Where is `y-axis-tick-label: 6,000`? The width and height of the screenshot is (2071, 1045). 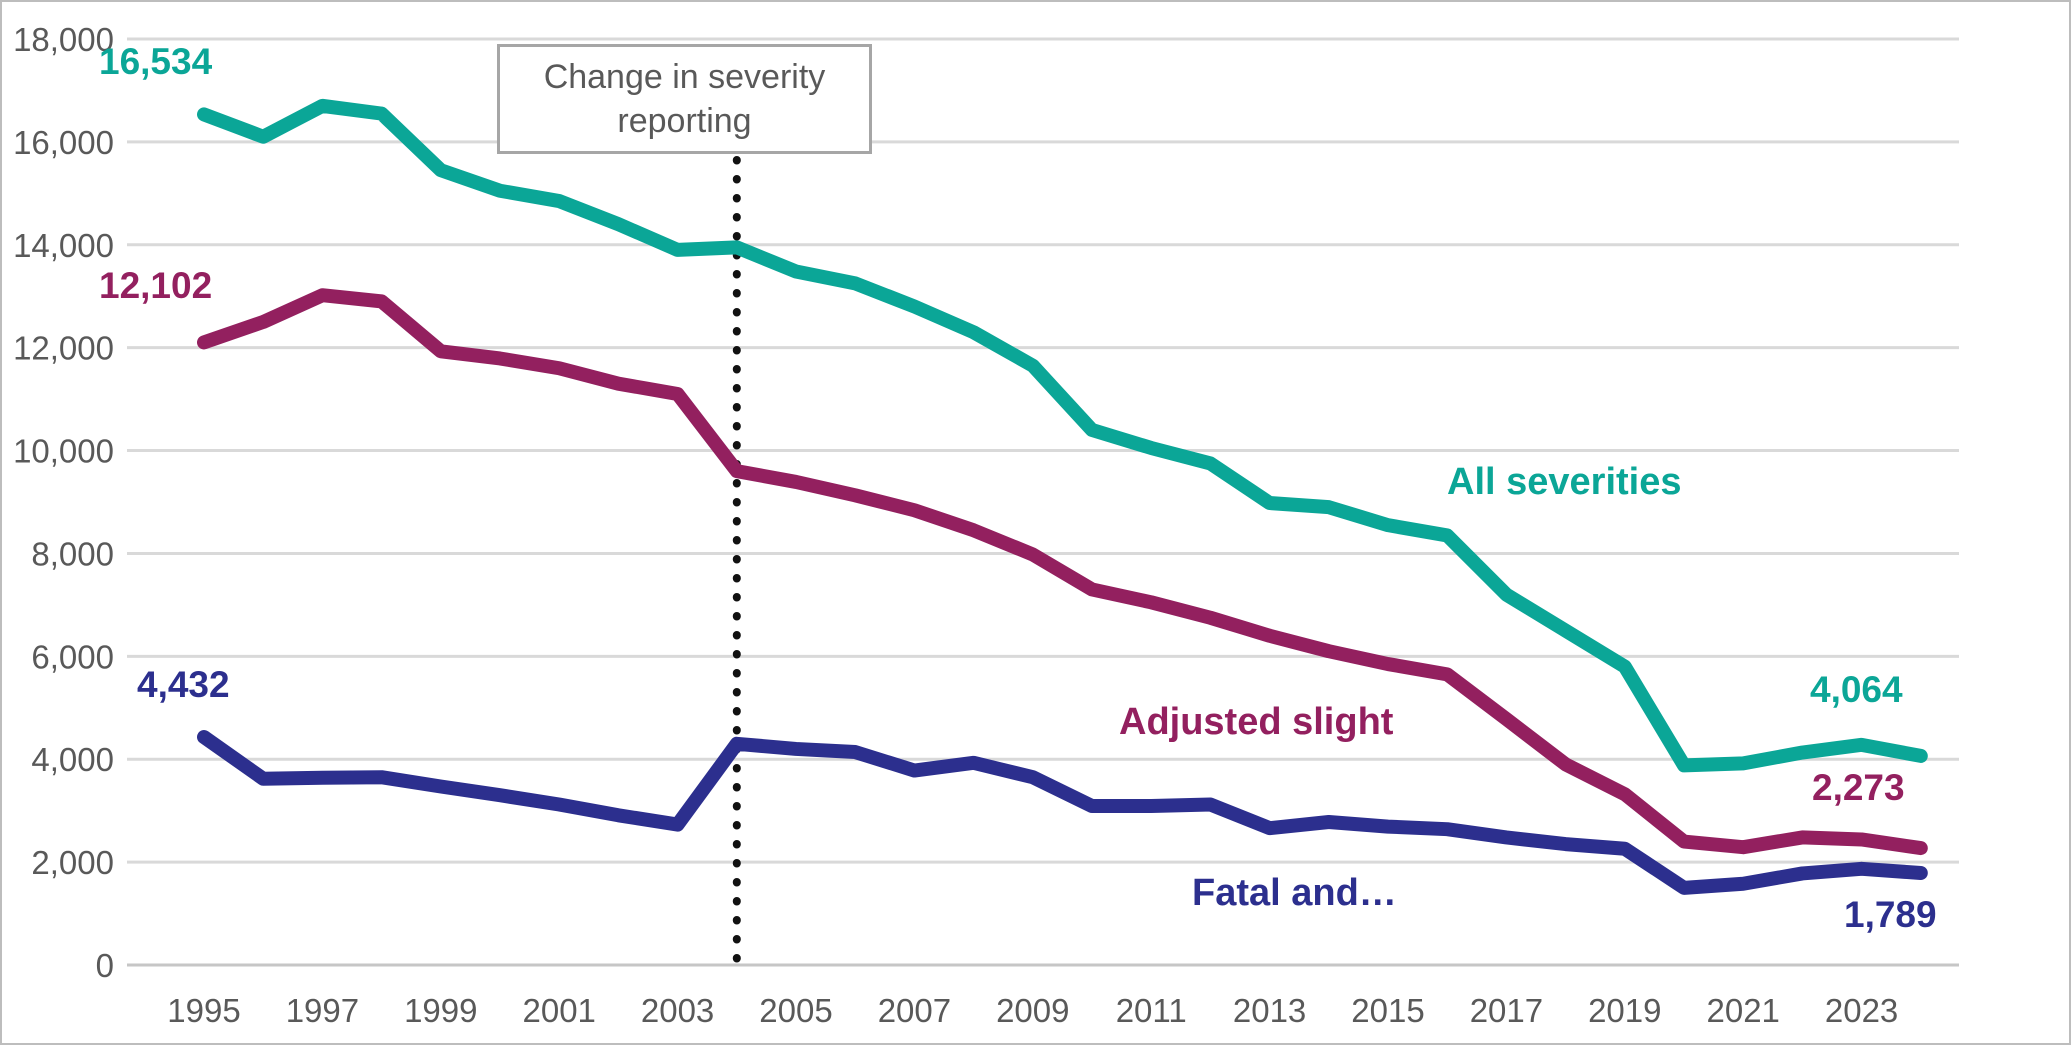
y-axis-tick-label: 6,000 is located at coordinates (72, 656).